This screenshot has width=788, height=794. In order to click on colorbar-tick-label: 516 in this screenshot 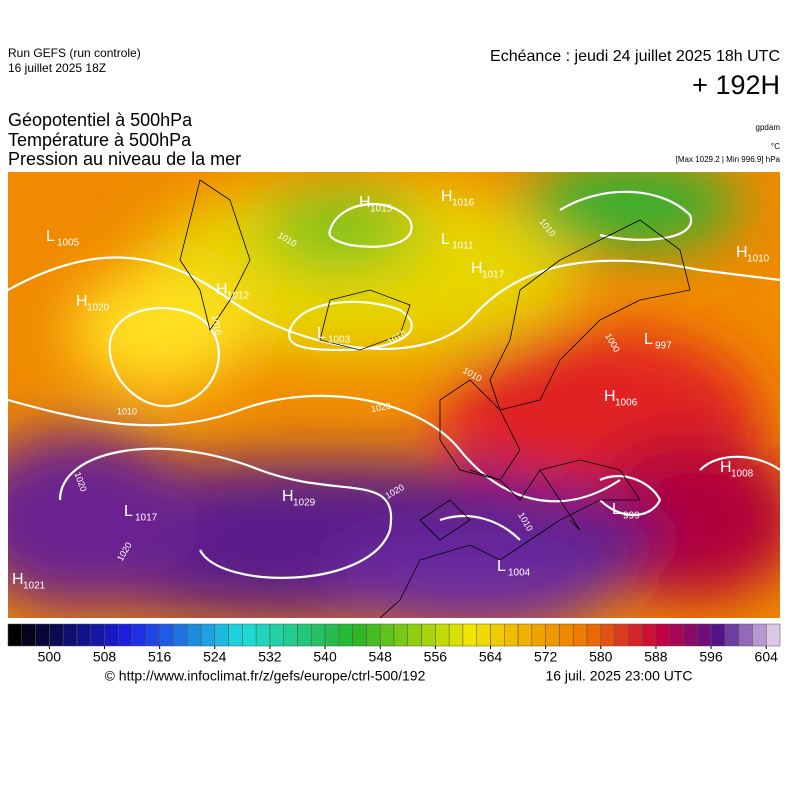, I will do `click(160, 657)`.